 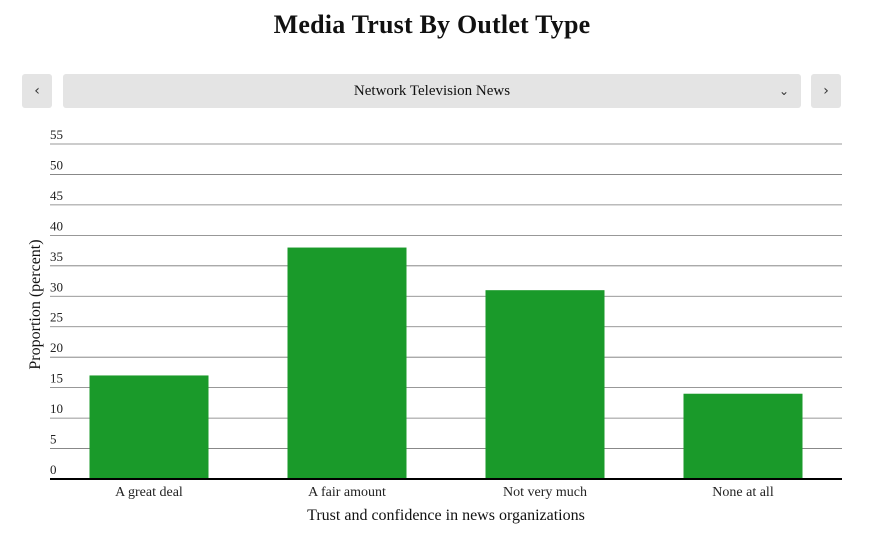 I want to click on y-tick-label: 35, so click(x=56, y=256).